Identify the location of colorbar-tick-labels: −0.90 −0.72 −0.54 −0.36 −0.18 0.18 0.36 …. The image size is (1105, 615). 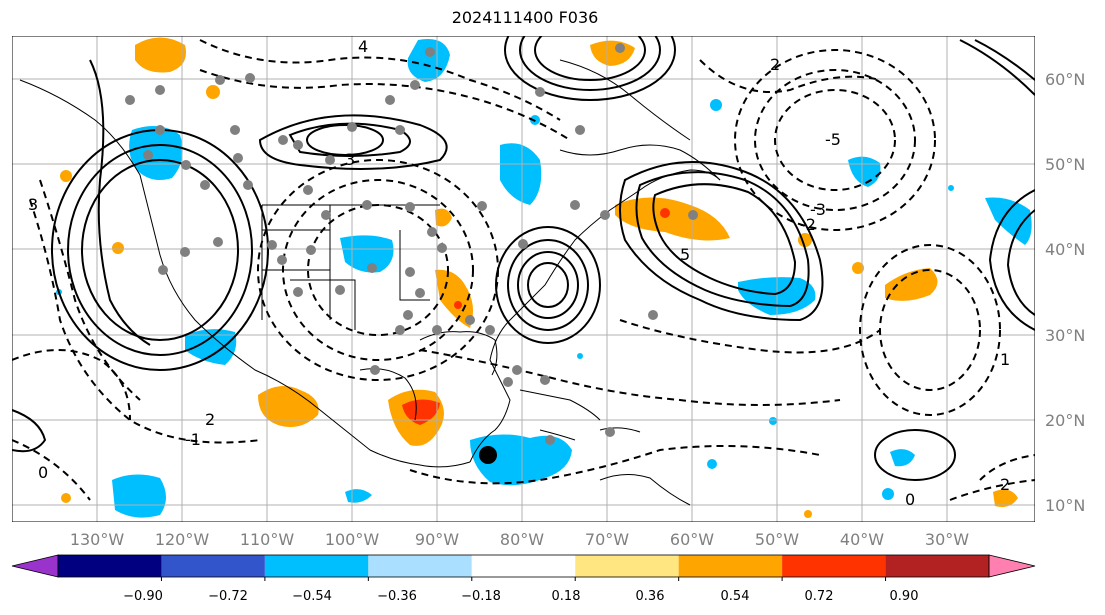
(520, 596).